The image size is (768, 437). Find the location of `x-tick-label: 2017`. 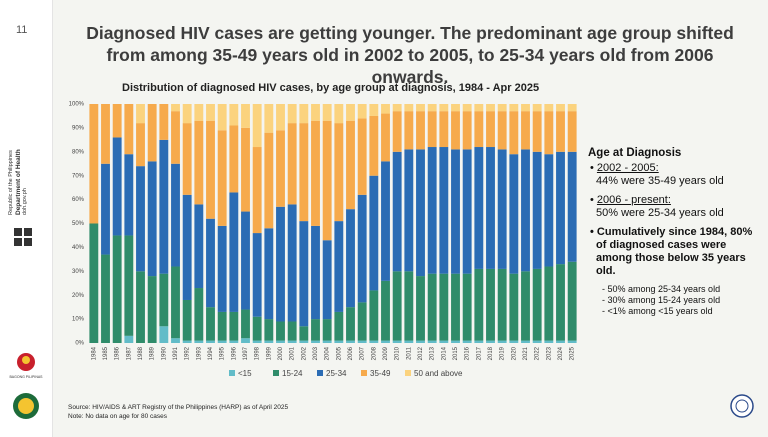

x-tick-label: 2017 is located at coordinates (479, 353).